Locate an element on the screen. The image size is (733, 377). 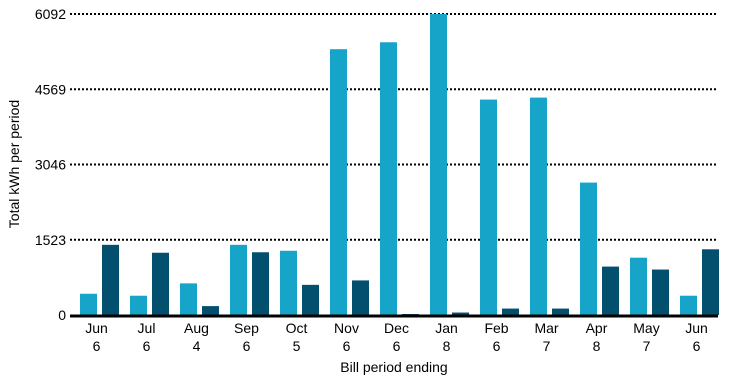
x-axis-title: Bill period ending is located at coordinates (393, 367).